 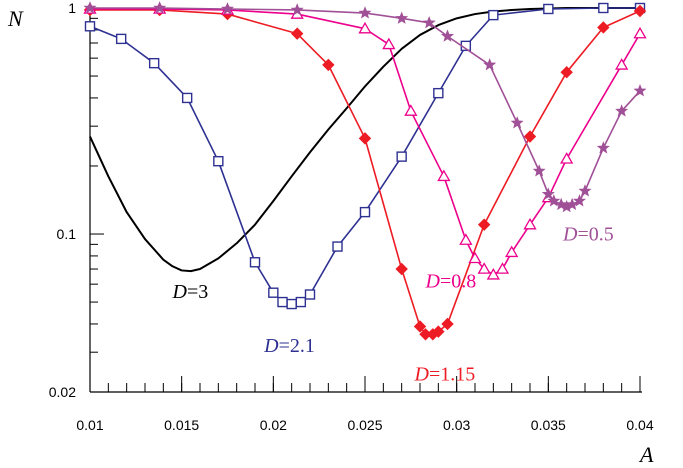 What do you see at coordinates (273, 425) in the screenshot?
I see `x-tick-label: 0.02` at bounding box center [273, 425].